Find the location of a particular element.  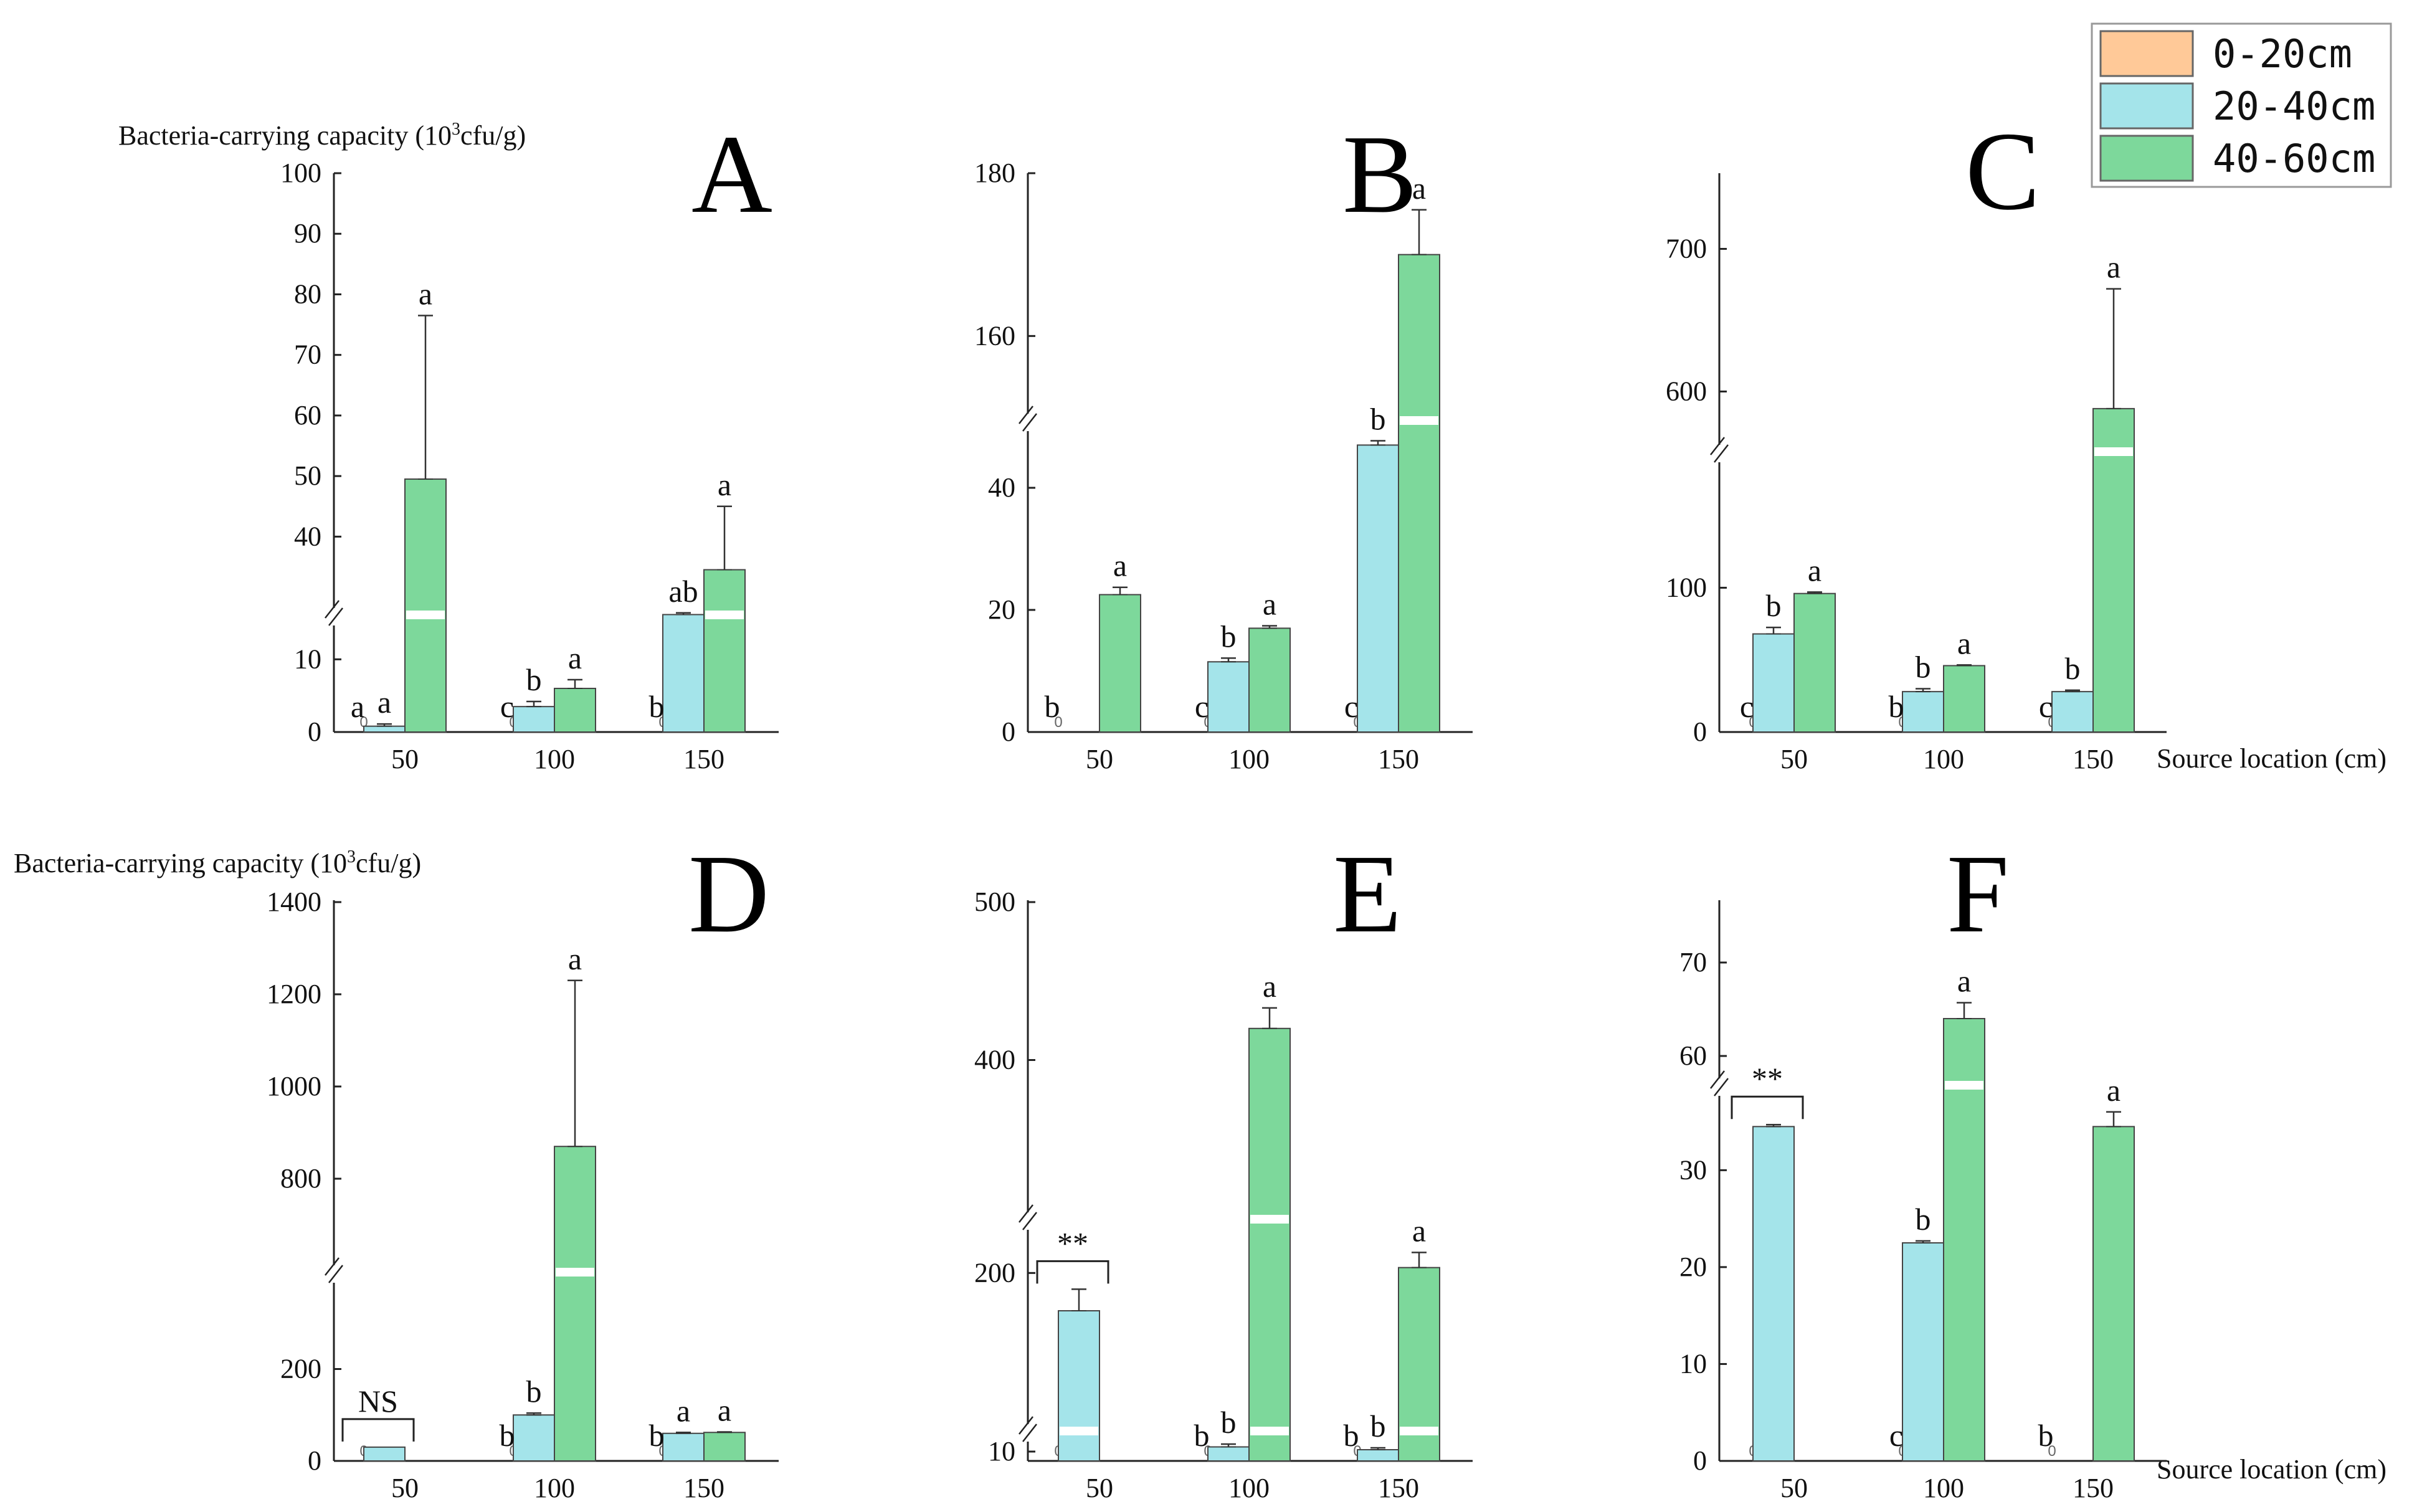

y-tick-label: 1200 is located at coordinates (294, 994).